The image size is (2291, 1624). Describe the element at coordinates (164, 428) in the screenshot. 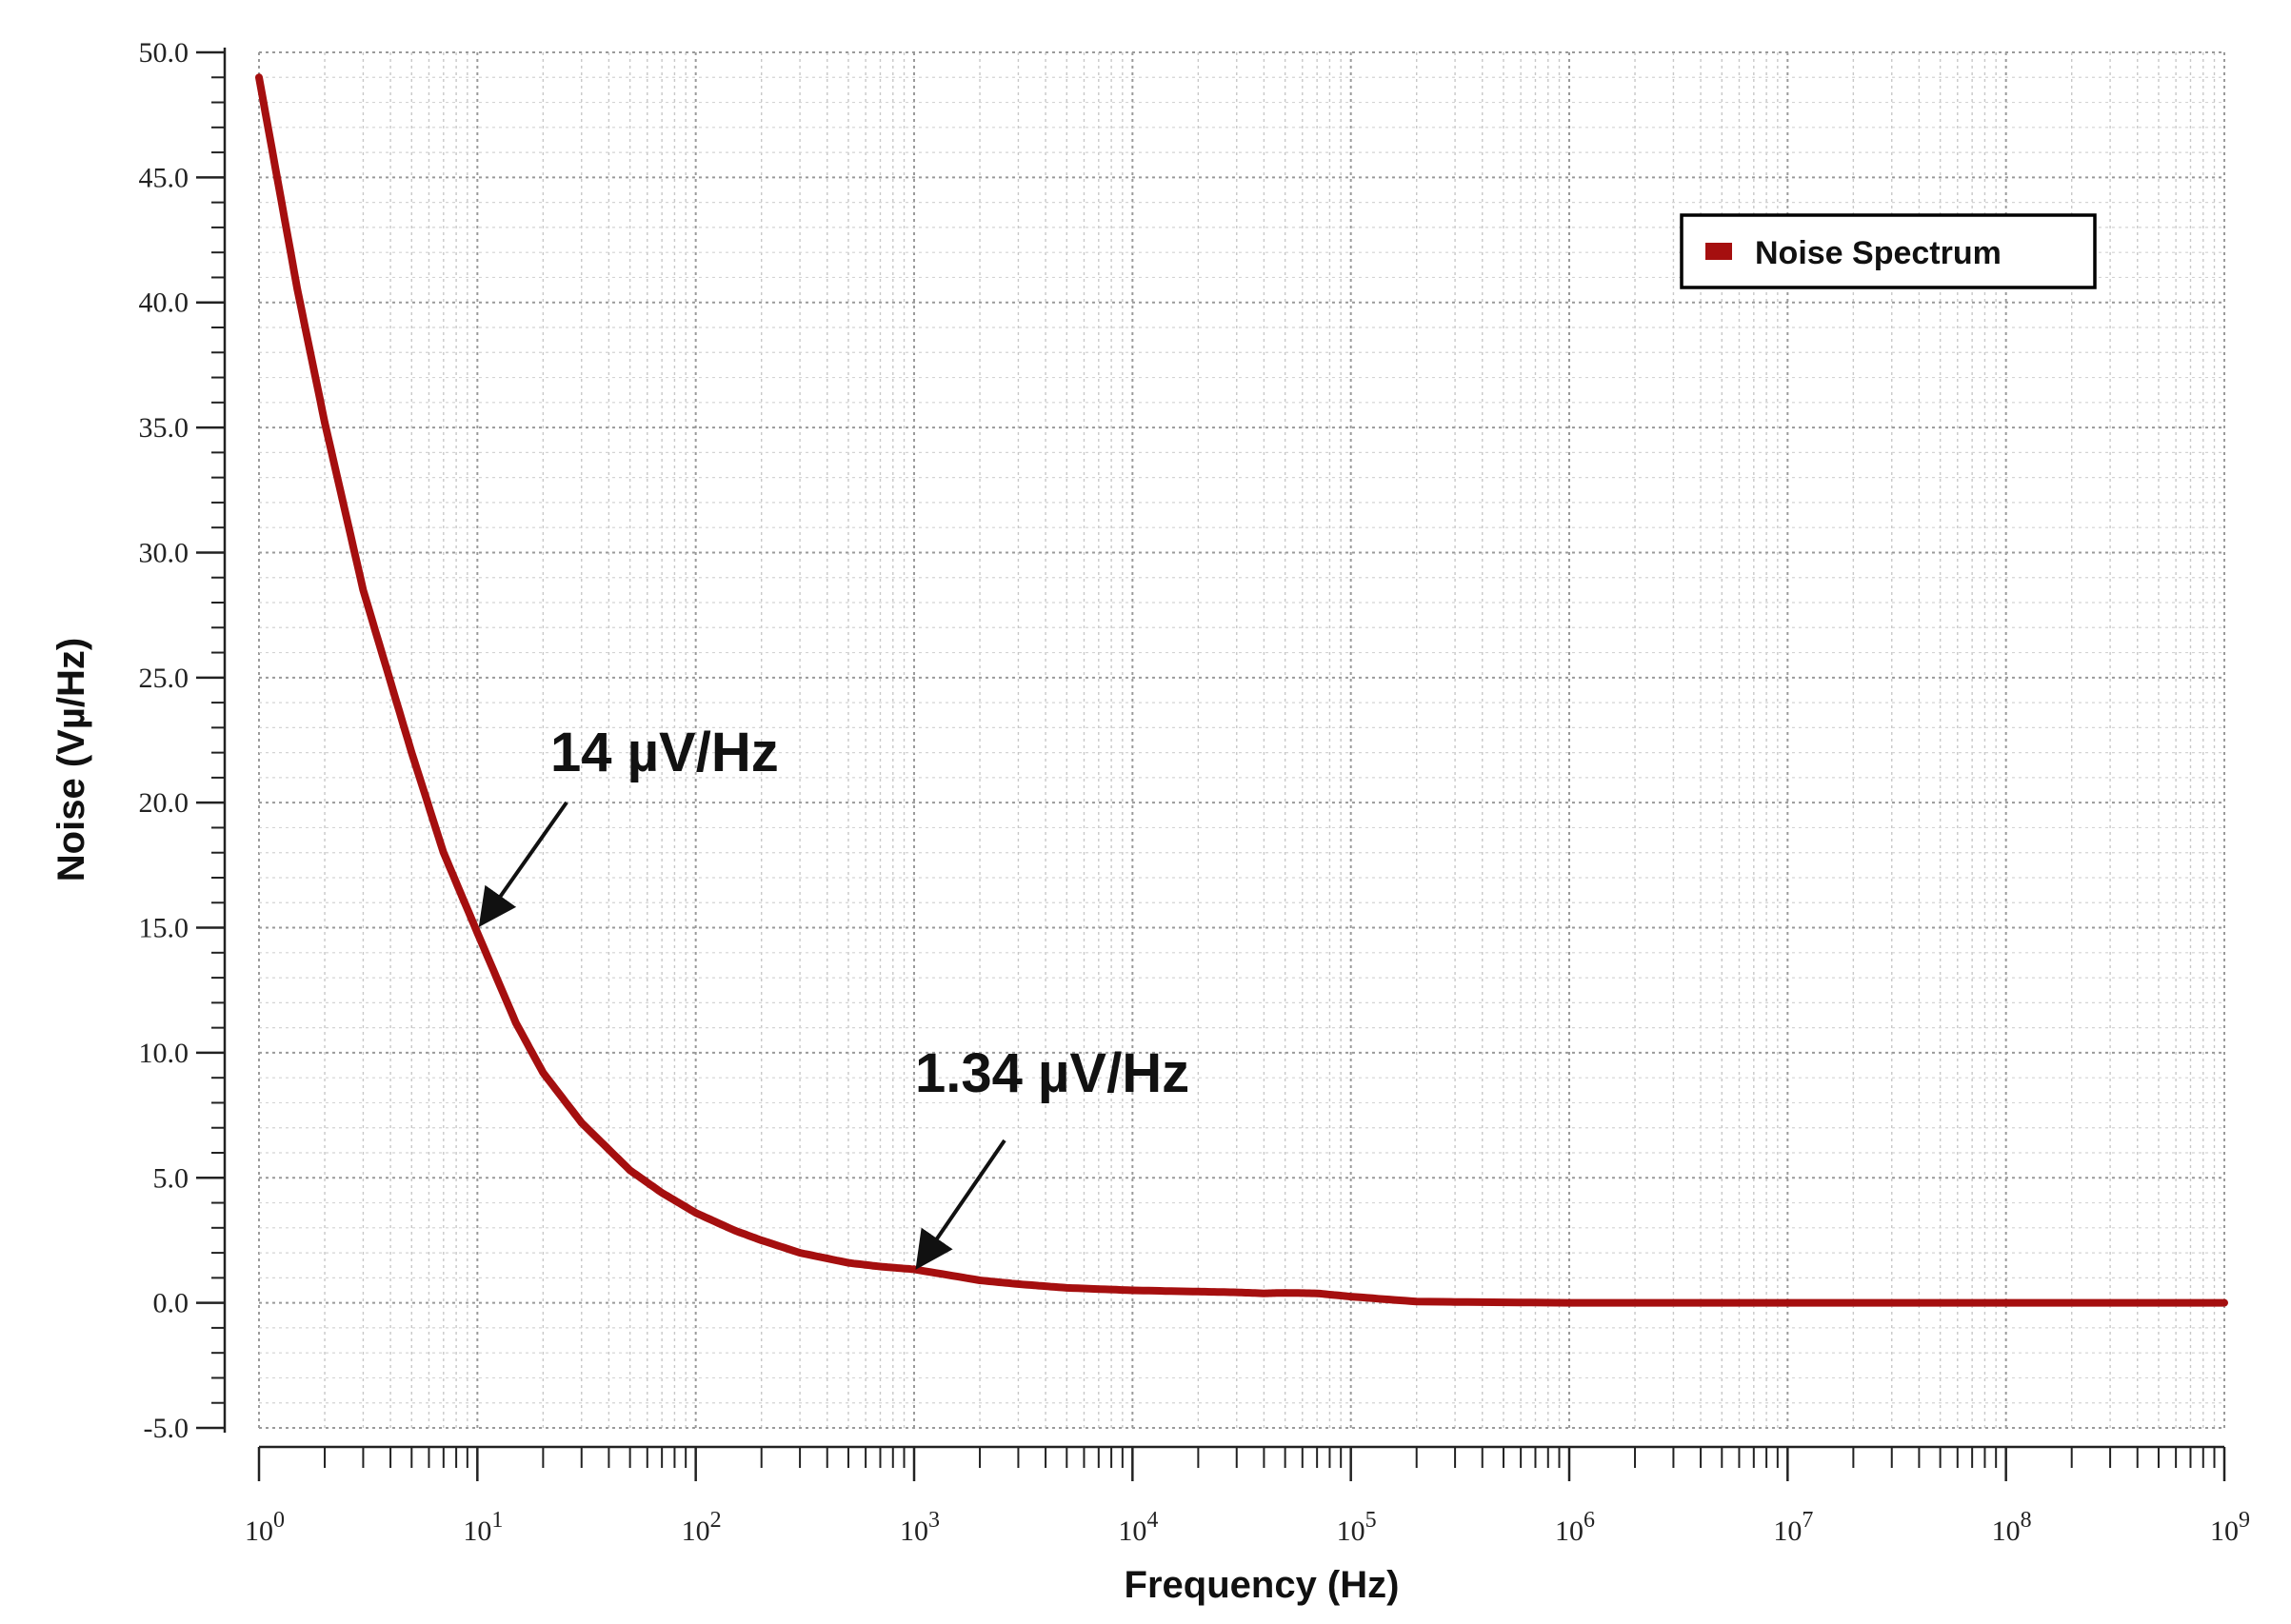

I see `y-tick-label: 35.0` at that location.